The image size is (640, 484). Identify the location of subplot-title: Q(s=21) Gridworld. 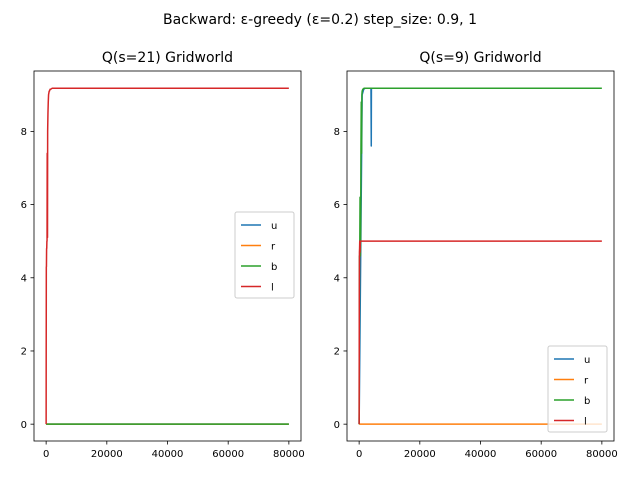
(167, 58).